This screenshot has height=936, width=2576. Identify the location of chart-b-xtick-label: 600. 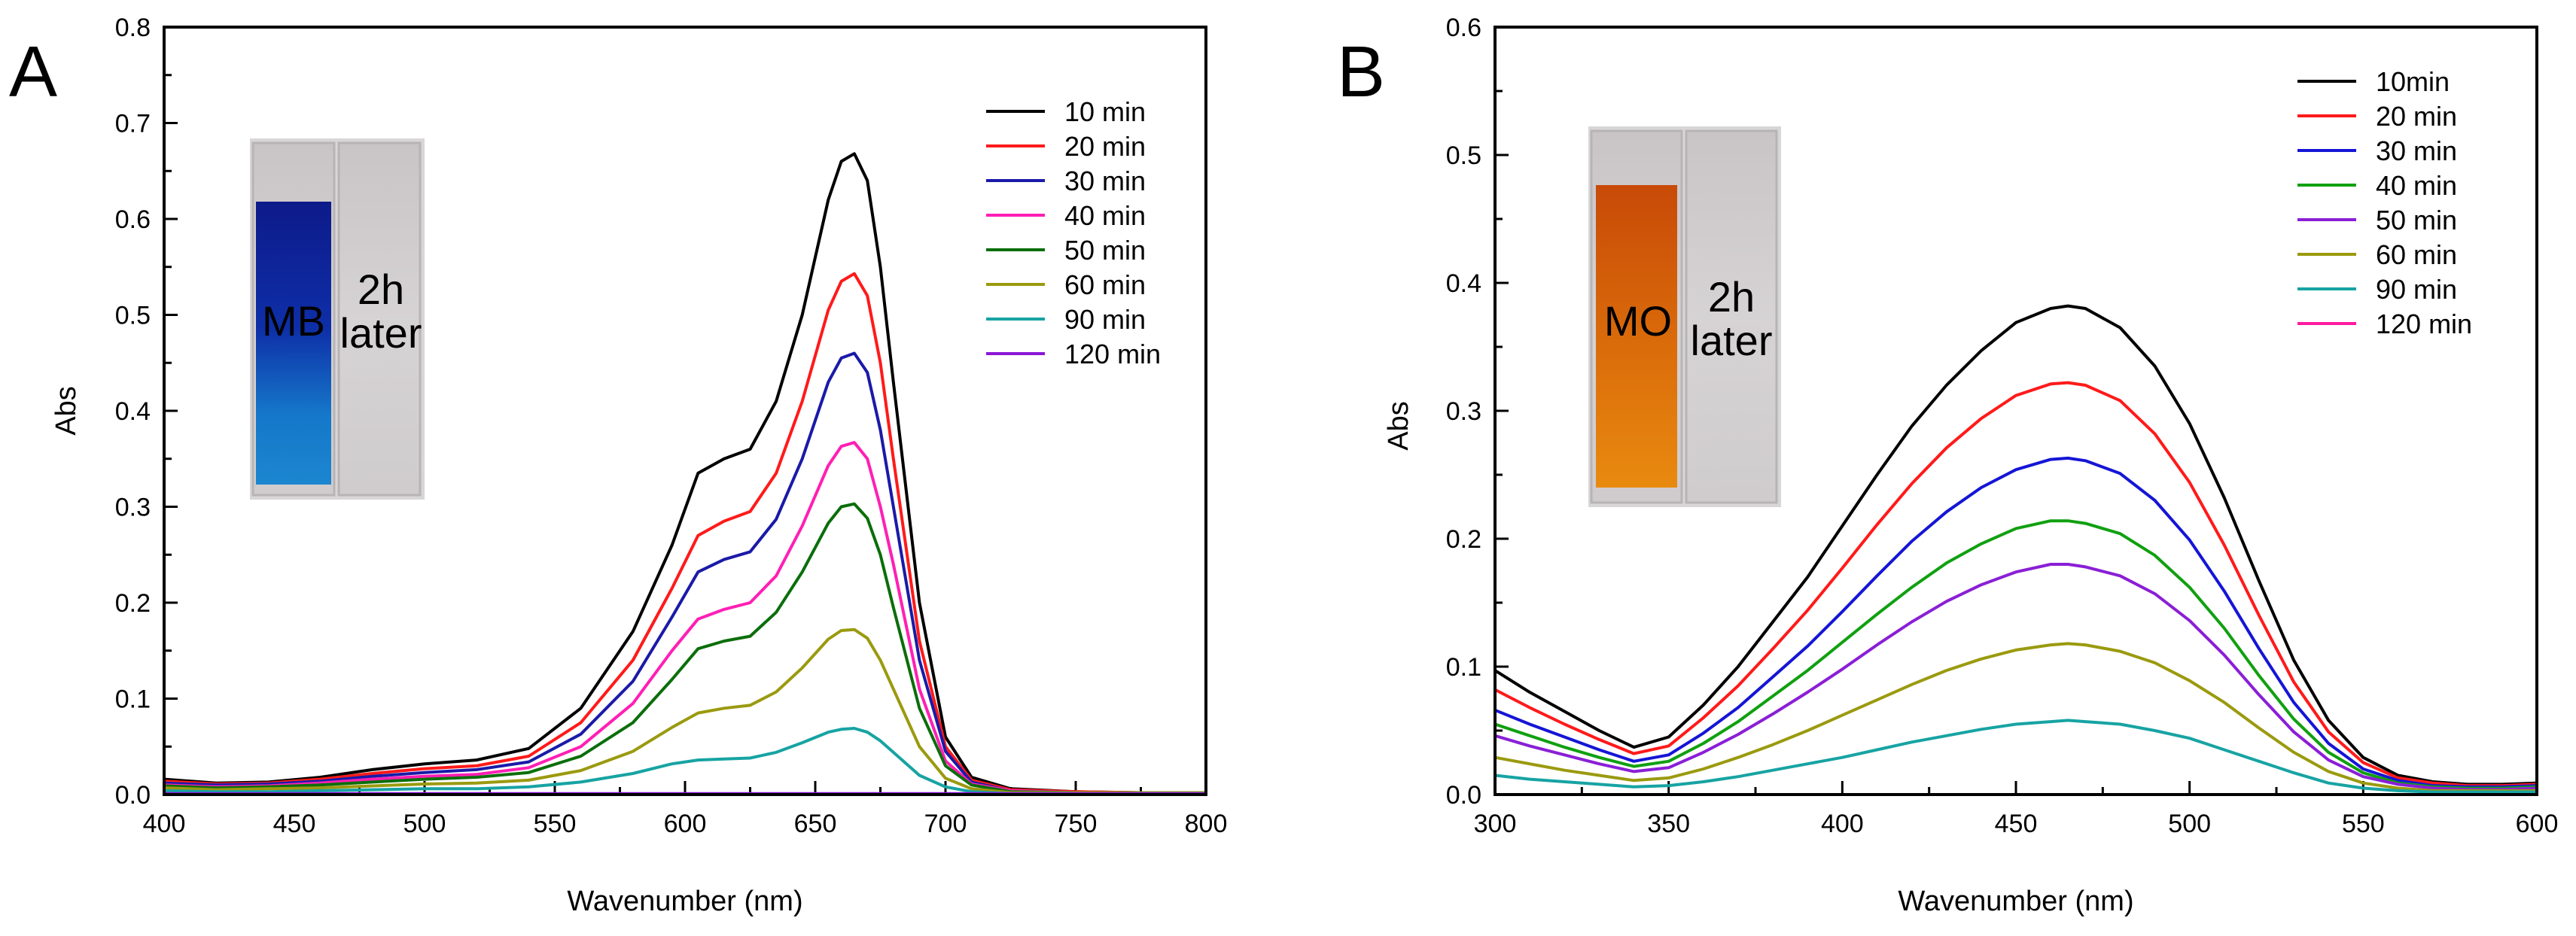
(2538, 824).